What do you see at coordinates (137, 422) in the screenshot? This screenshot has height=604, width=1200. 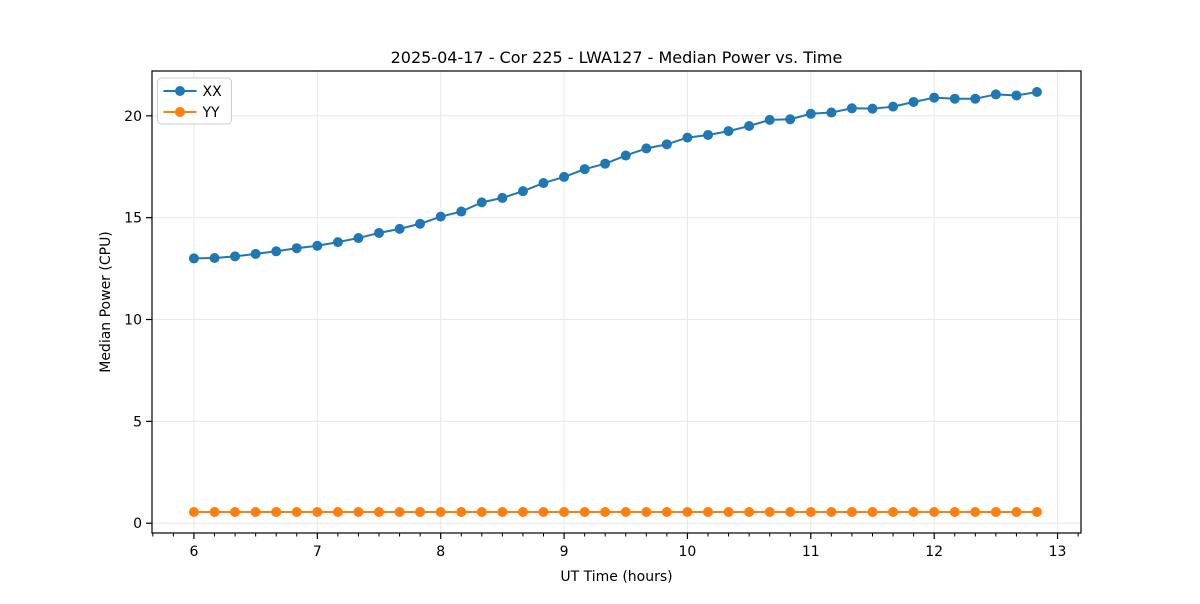 I see `y-tick-label: 5` at bounding box center [137, 422].